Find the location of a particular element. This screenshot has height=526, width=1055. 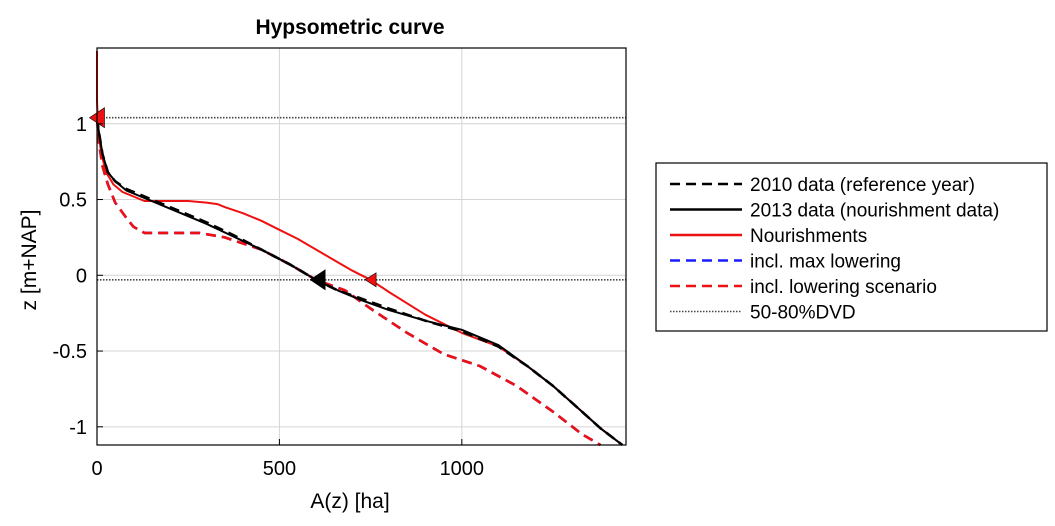

legend-box is located at coordinates (851, 247).